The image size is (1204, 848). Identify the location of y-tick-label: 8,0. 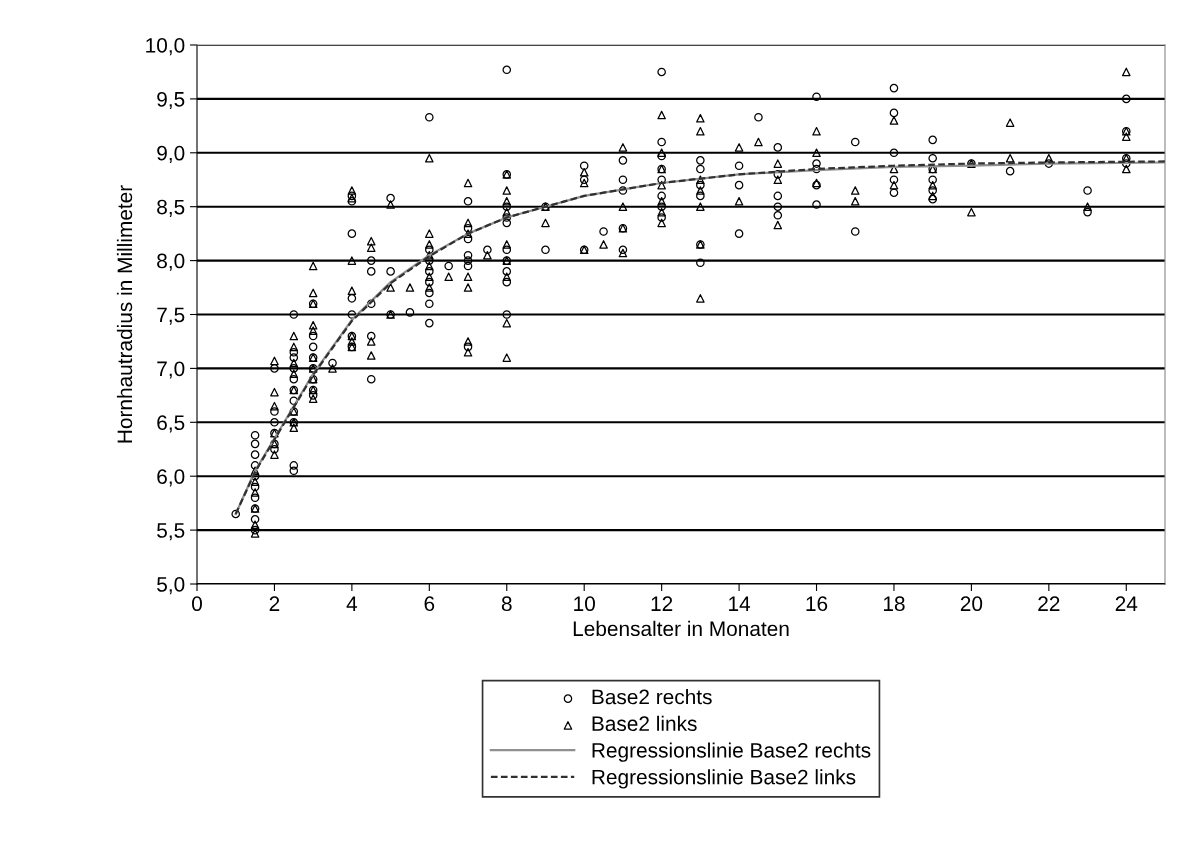
(171, 262).